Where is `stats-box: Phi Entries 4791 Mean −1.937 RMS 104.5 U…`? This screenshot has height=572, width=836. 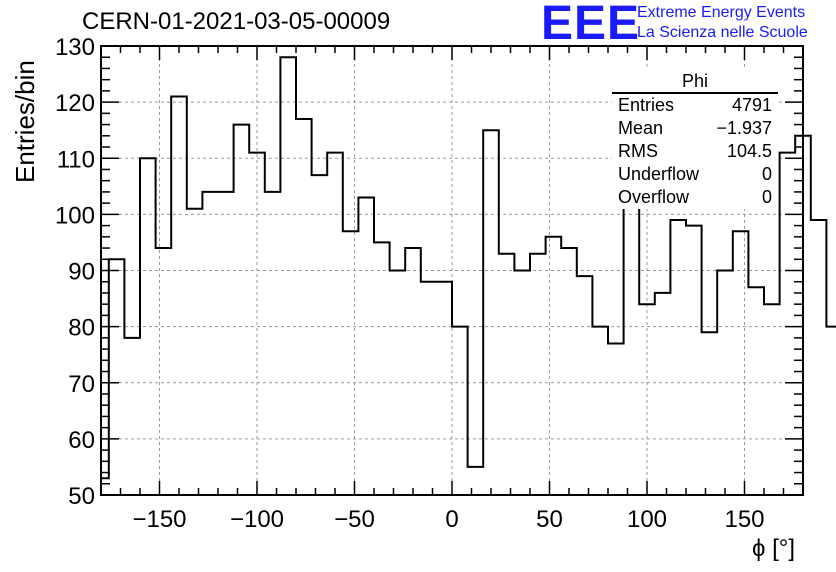 stats-box: Phi Entries 4791 Mean −1.937 RMS 104.5 U… is located at coordinates (695, 139).